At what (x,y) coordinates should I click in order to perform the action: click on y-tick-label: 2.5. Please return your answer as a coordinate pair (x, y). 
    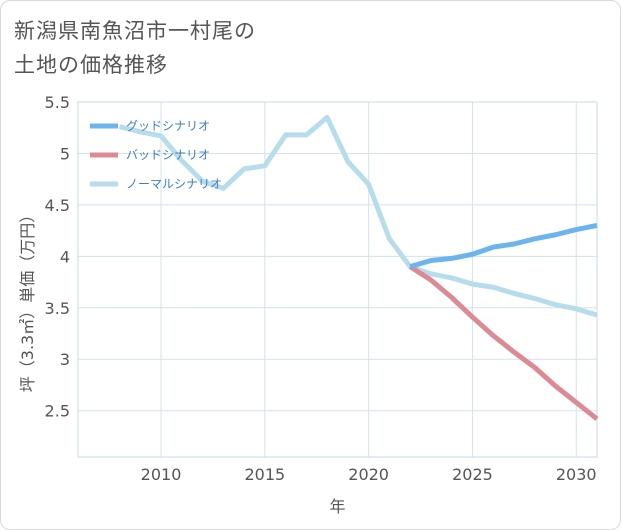
    Looking at the image, I should click on (57, 411).